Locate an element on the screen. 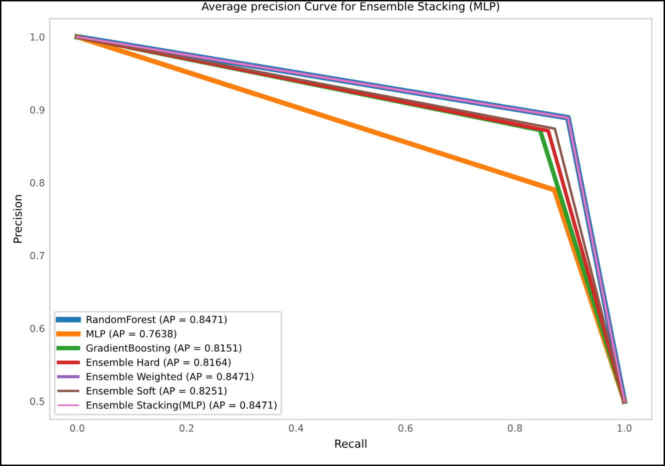 The width and height of the screenshot is (665, 466). y-tick-label: 0.7 is located at coordinates (37, 256).